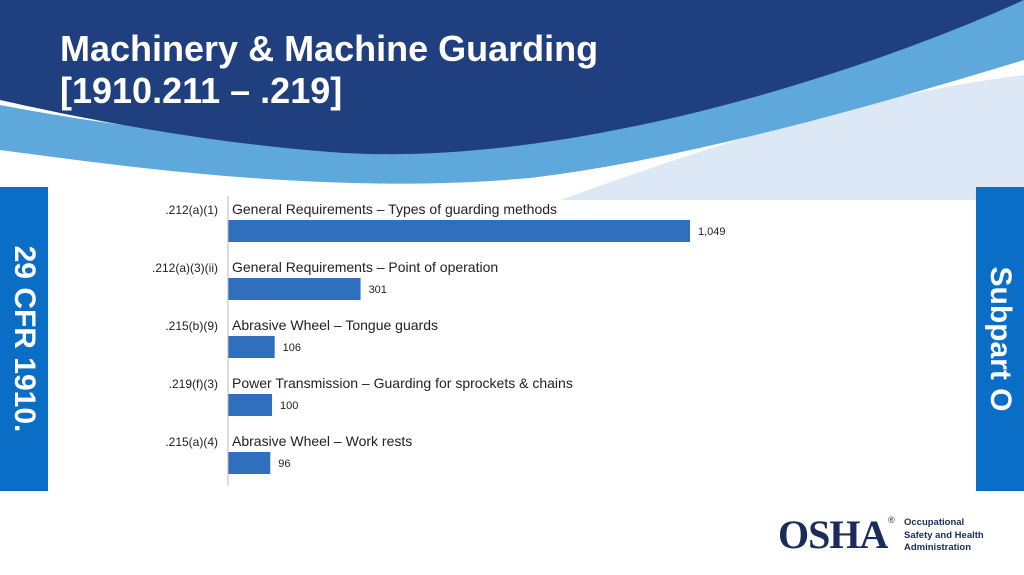  Describe the element at coordinates (191, 326) in the screenshot. I see `regulation-code-label: .215(b)(9)` at that location.